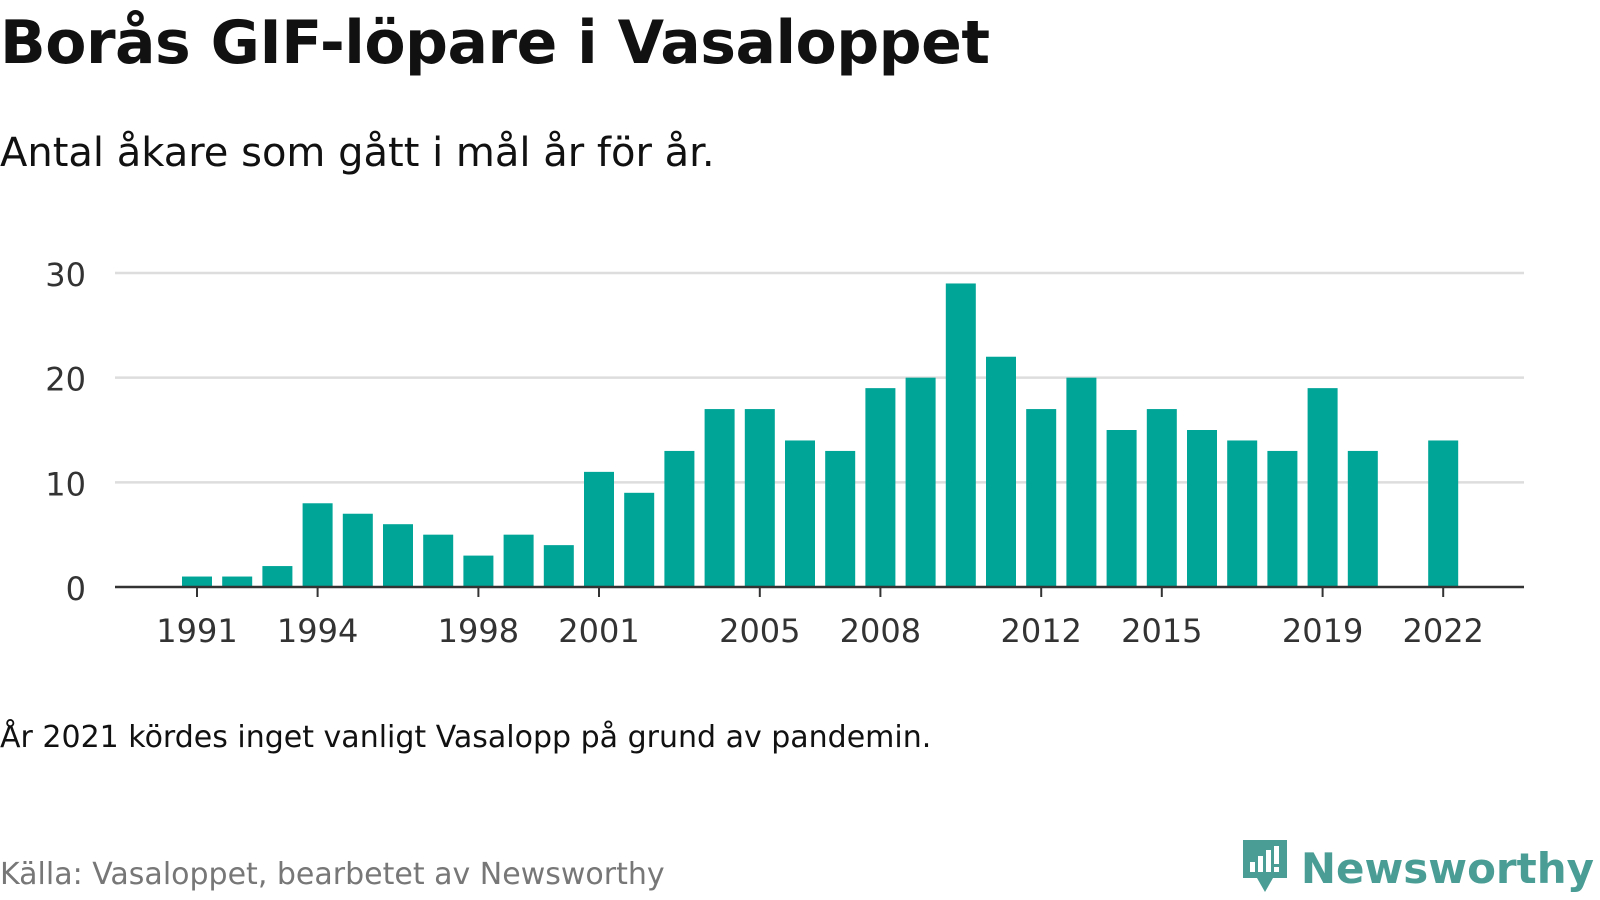 The height and width of the screenshot is (900, 1600). I want to click on x-tick-label: 2015, so click(1161, 631).